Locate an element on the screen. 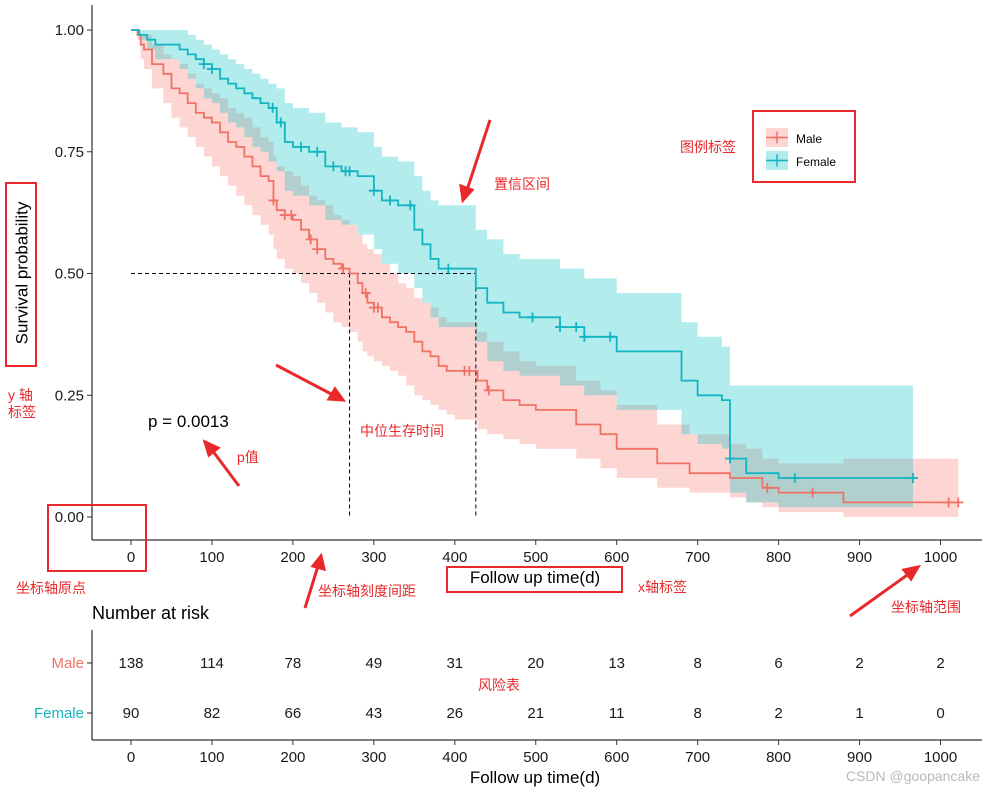 This screenshot has height=793, width=984. risk-count-female-6: 11 is located at coordinates (617, 713).